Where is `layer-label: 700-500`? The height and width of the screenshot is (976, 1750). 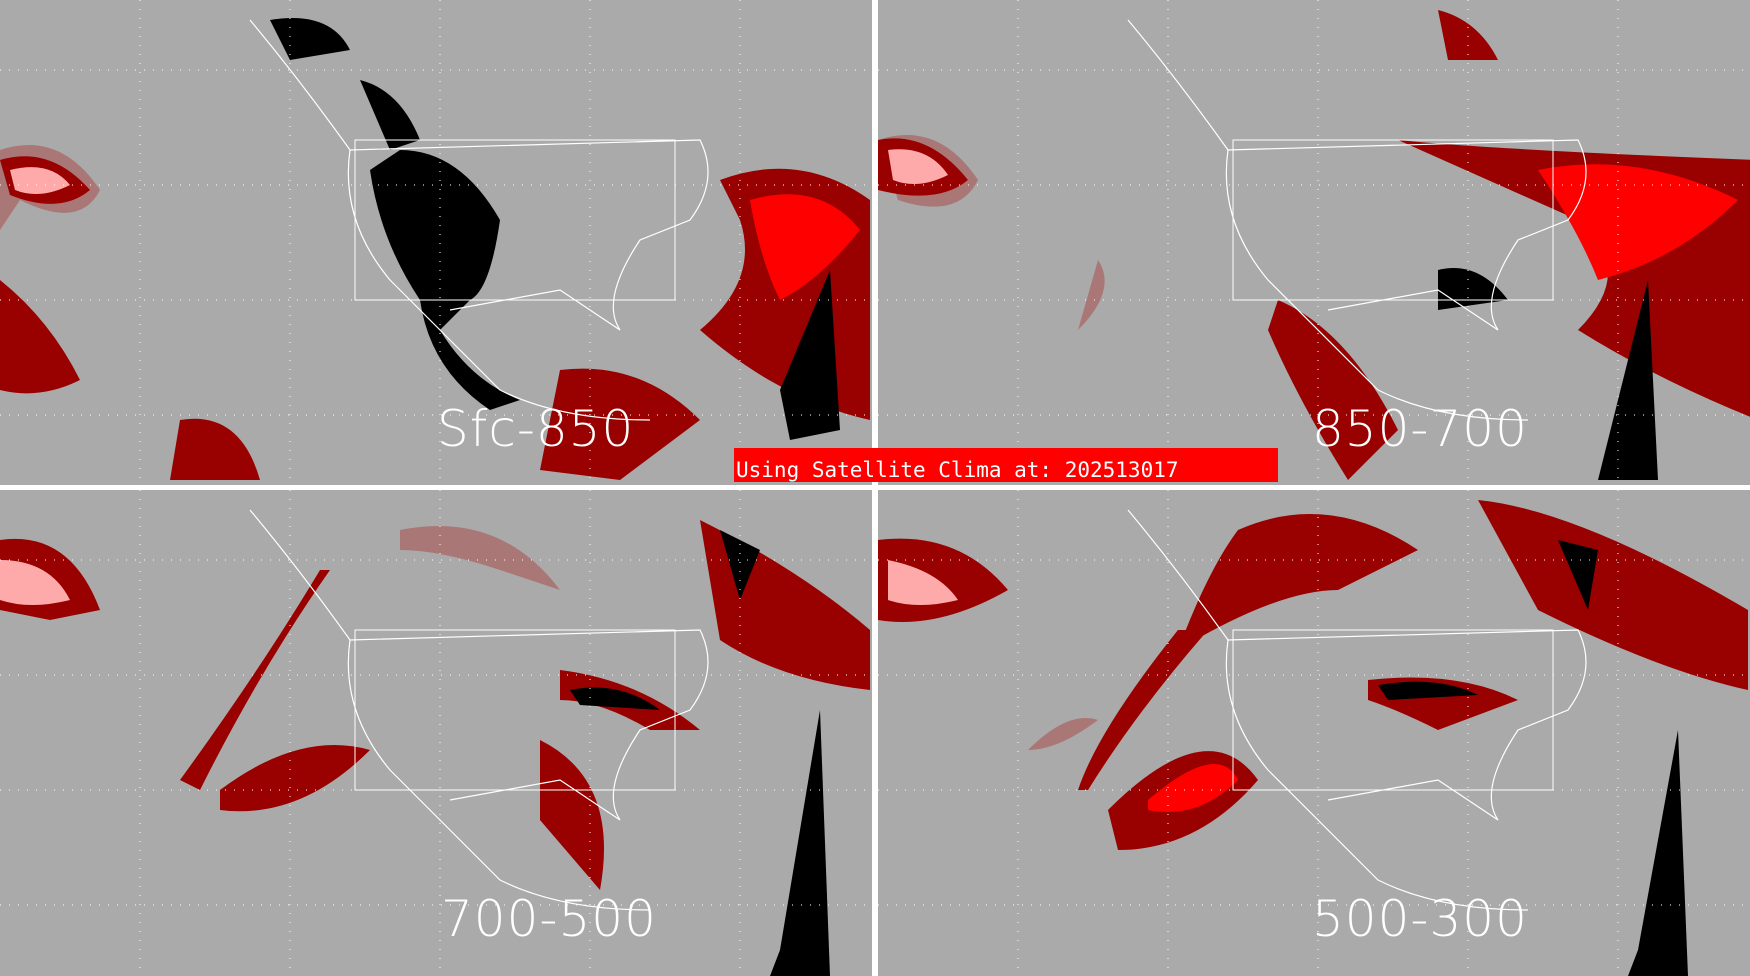
layer-label: 700-500 is located at coordinates (549, 919).